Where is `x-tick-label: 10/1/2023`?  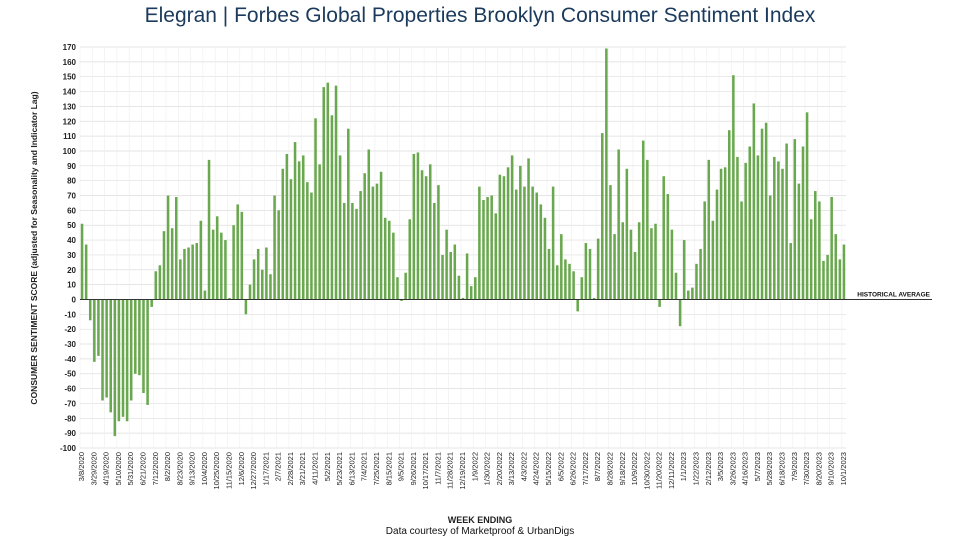
x-tick-label: 10/1/2023 is located at coordinates (843, 468).